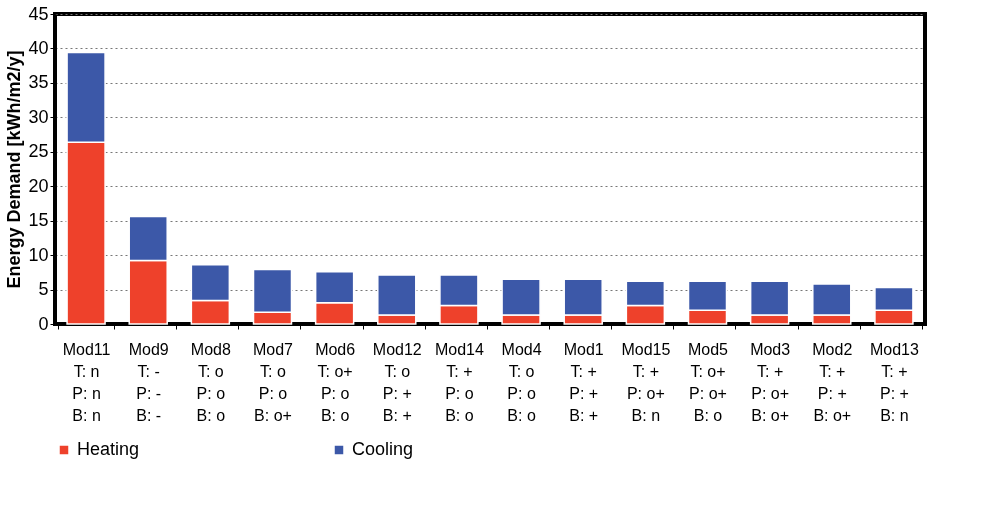 The width and height of the screenshot is (1008, 529). What do you see at coordinates (43, 323) in the screenshot?
I see `y-tick-label: 0` at bounding box center [43, 323].